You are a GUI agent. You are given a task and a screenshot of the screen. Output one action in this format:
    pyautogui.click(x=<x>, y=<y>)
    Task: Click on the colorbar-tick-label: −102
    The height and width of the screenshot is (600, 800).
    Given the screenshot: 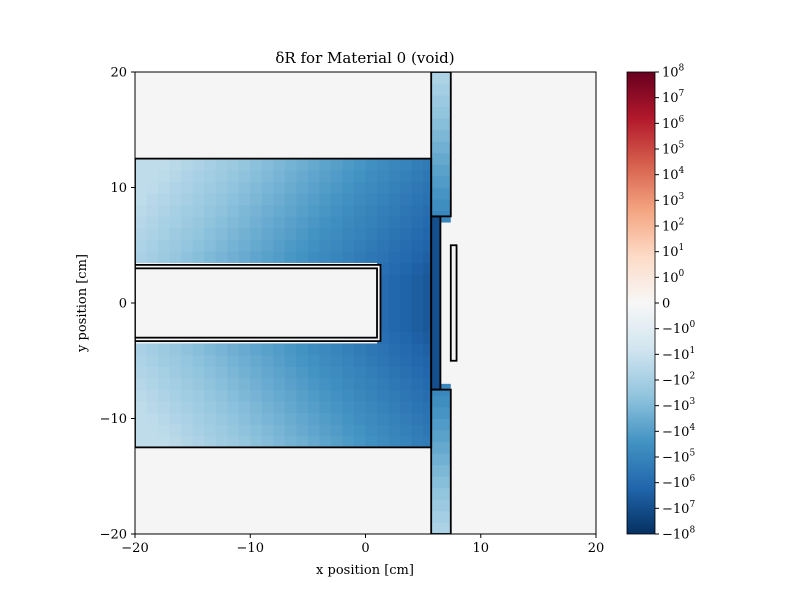 What is the action you would take?
    pyautogui.click(x=678, y=380)
    